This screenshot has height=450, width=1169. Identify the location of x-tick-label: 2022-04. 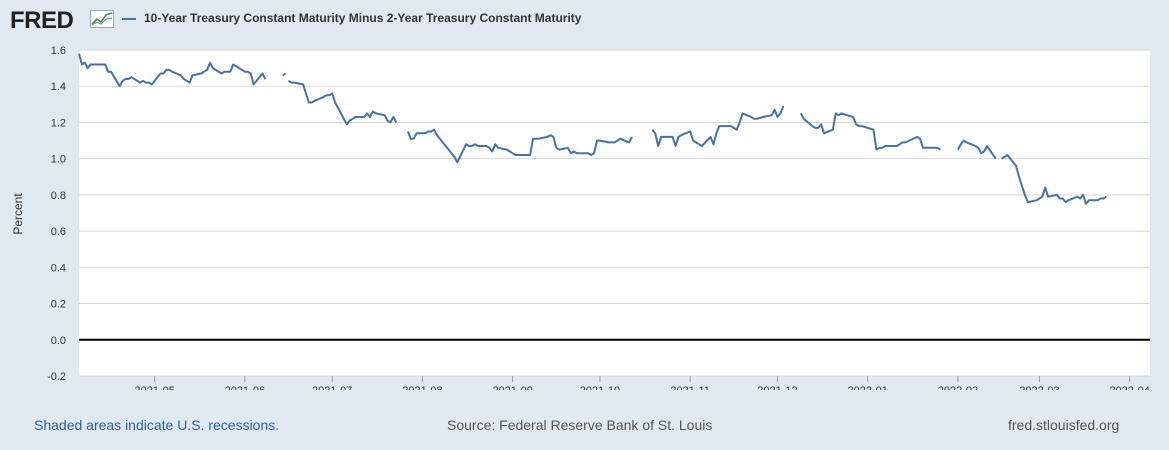
(1129, 387).